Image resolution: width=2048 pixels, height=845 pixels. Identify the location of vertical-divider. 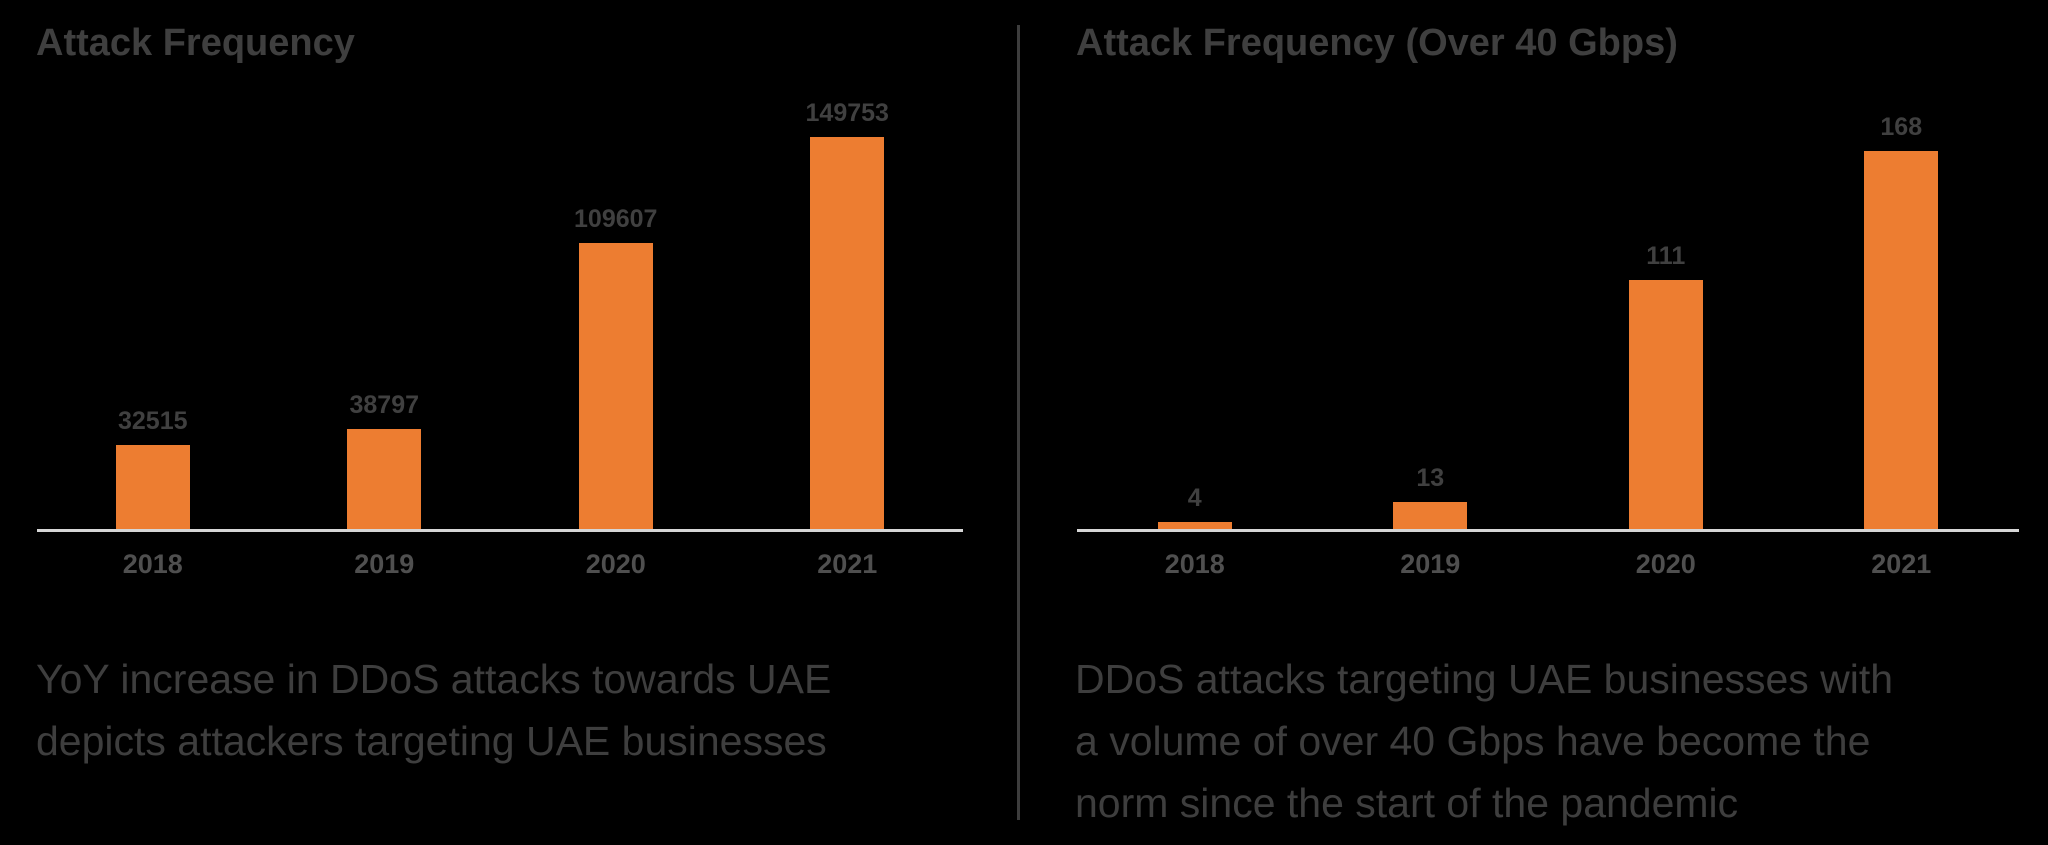
(1018, 422).